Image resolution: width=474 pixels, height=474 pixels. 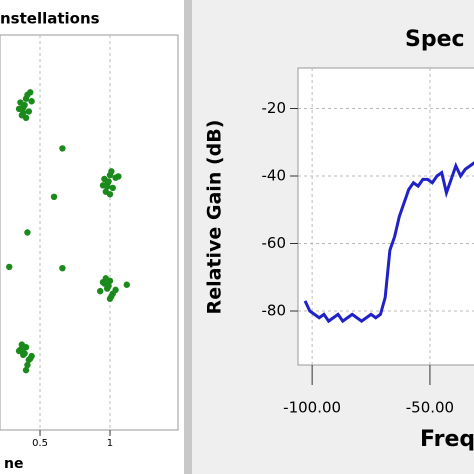 What do you see at coordinates (312, 408) in the screenshot?
I see `x-tick-label: -100.00` at bounding box center [312, 408].